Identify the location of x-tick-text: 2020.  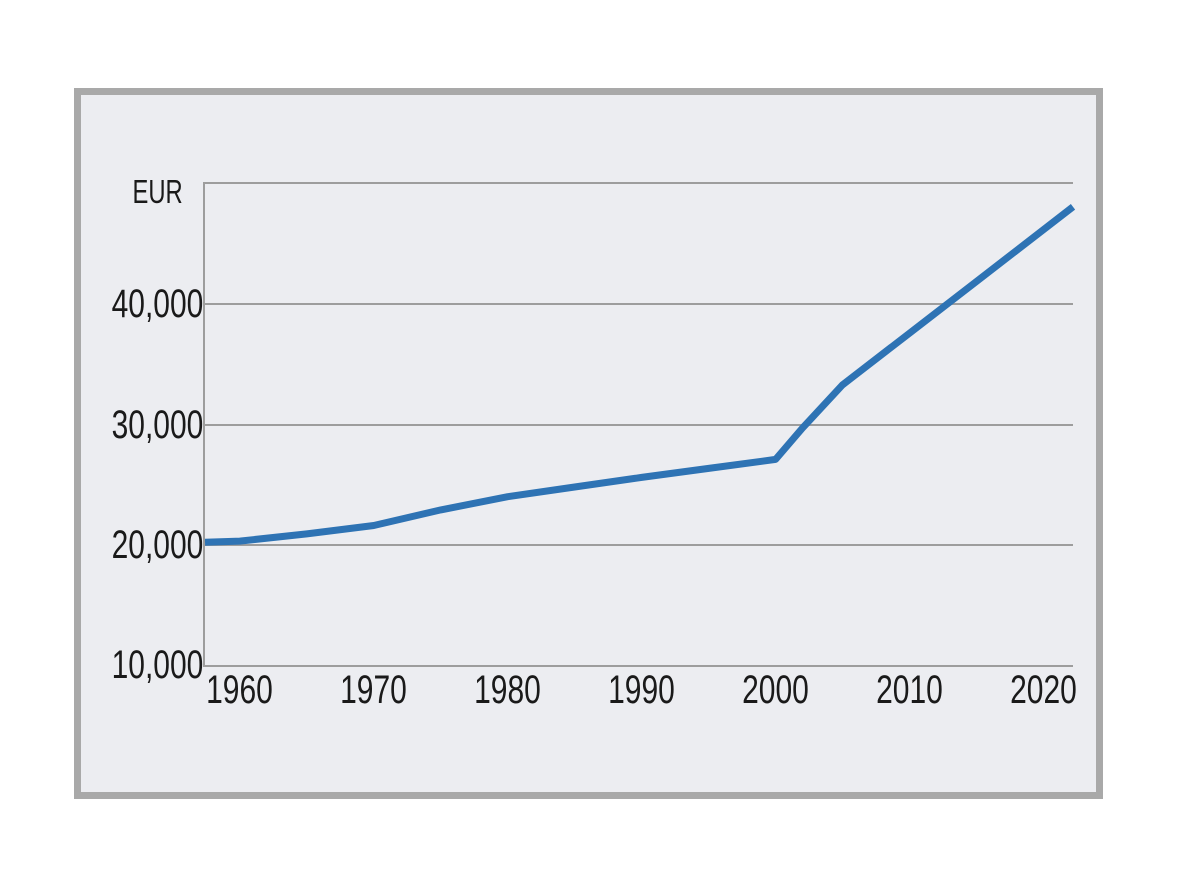
(1043, 690).